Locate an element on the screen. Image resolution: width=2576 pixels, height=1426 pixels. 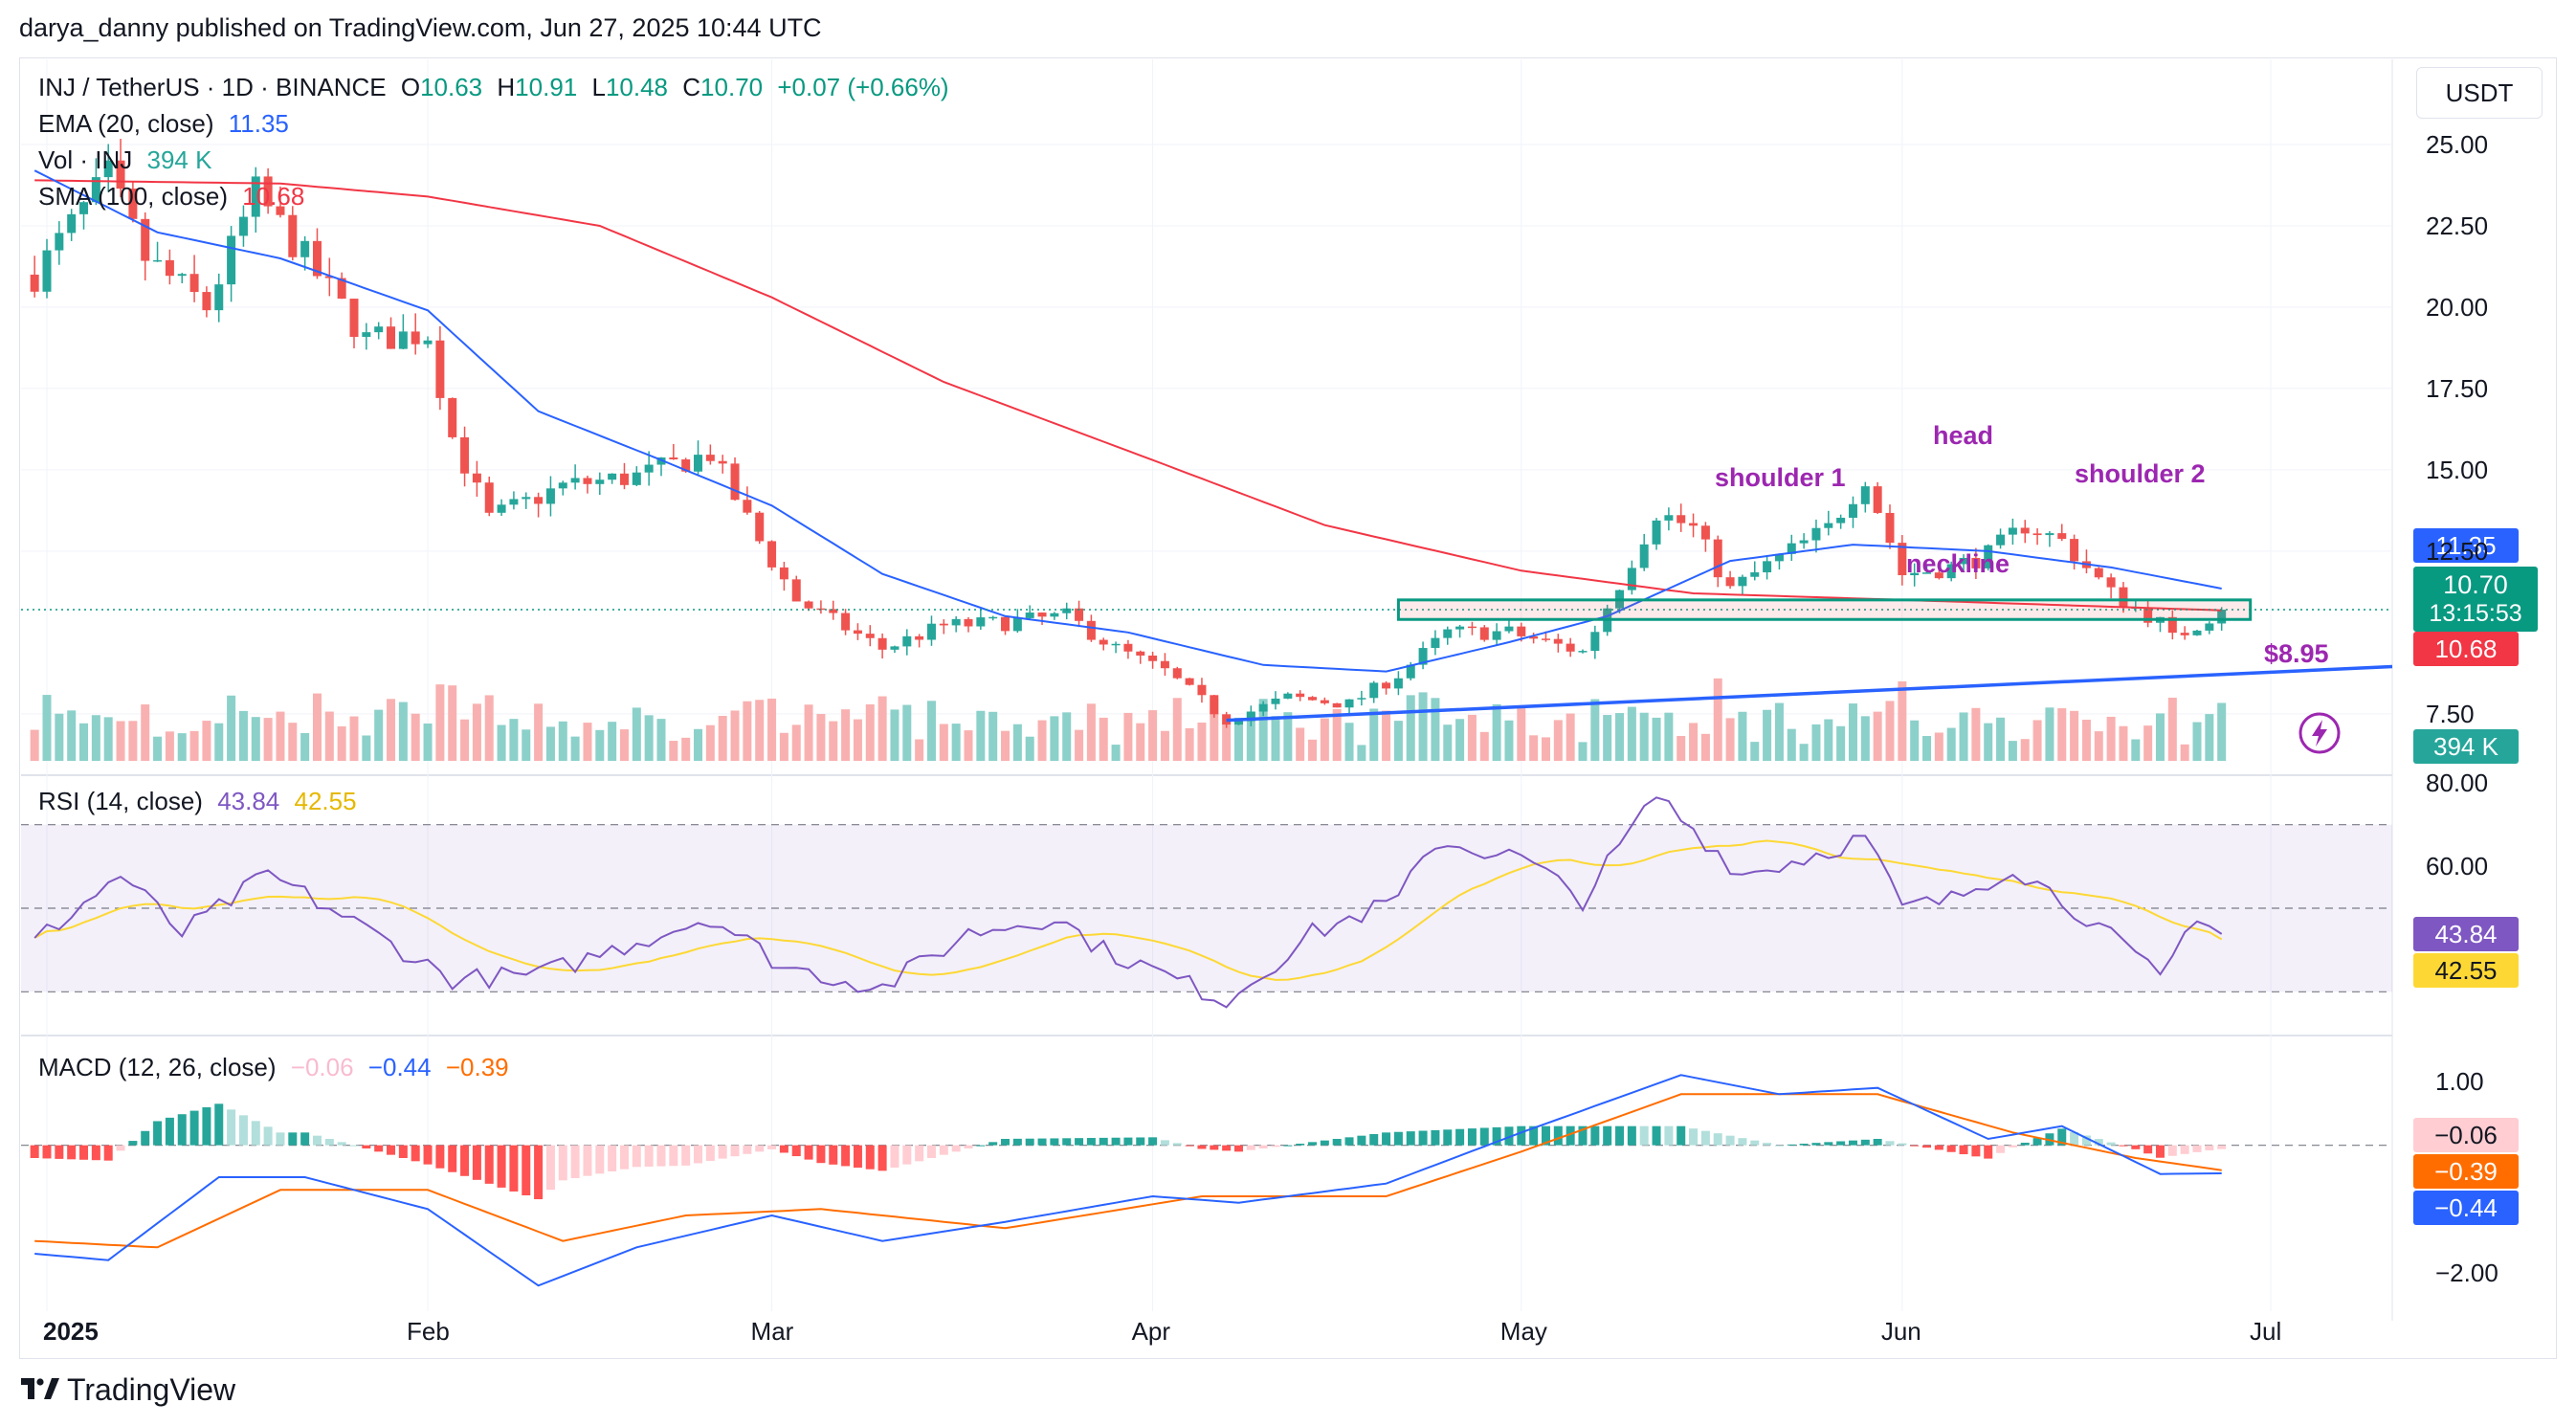
macd-legend: MACD (12, 26, close) −0.06 −0.44 −0.39 is located at coordinates (277, 1067).